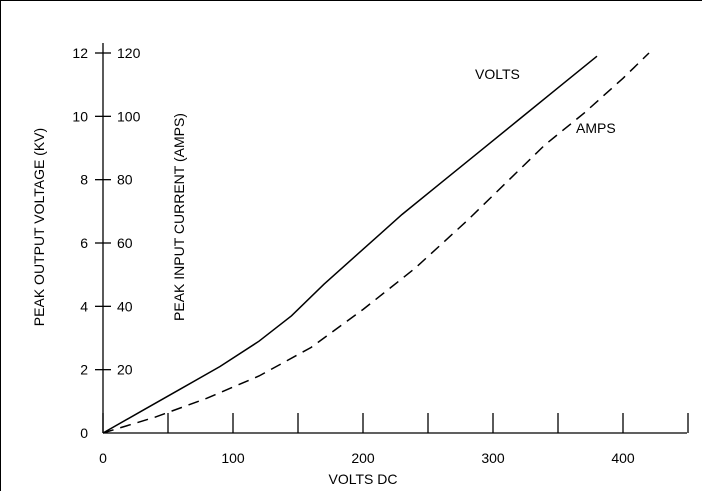 Image resolution: width=702 pixels, height=492 pixels. I want to click on y-tick-label: 4, so click(84, 306).